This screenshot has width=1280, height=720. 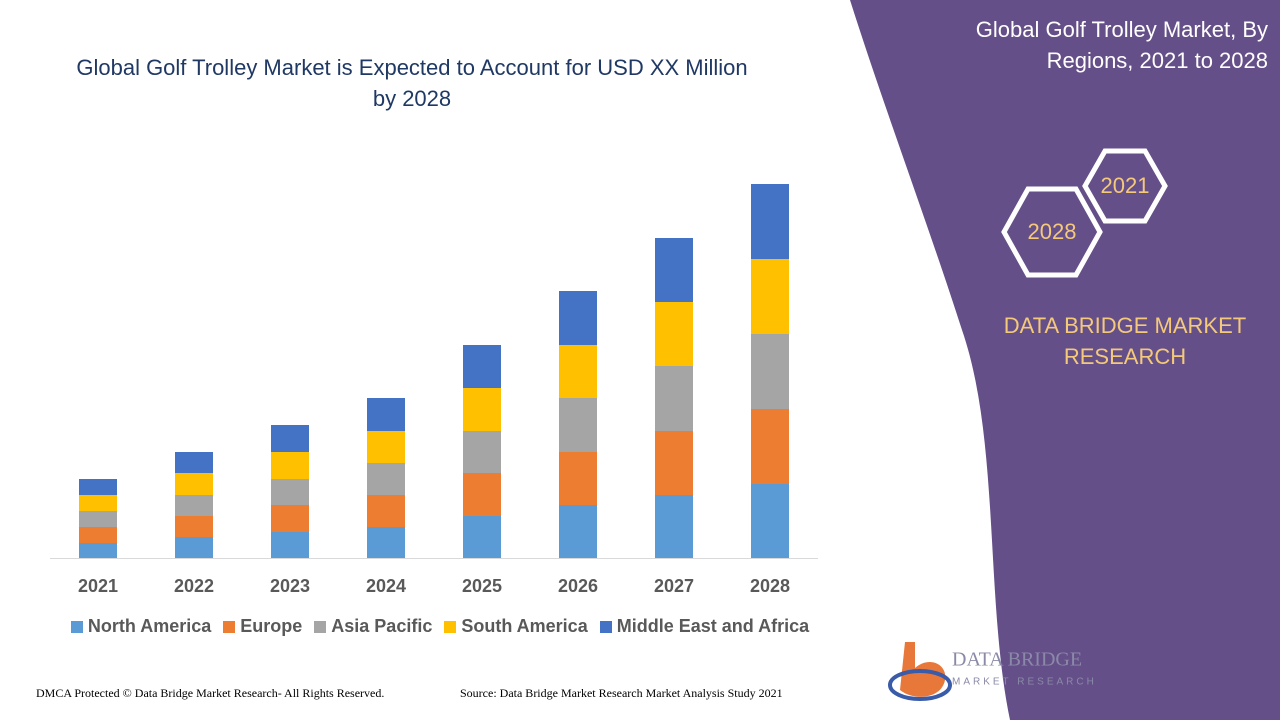 I want to click on legend-label: Middle East and Africa, so click(x=713, y=626).